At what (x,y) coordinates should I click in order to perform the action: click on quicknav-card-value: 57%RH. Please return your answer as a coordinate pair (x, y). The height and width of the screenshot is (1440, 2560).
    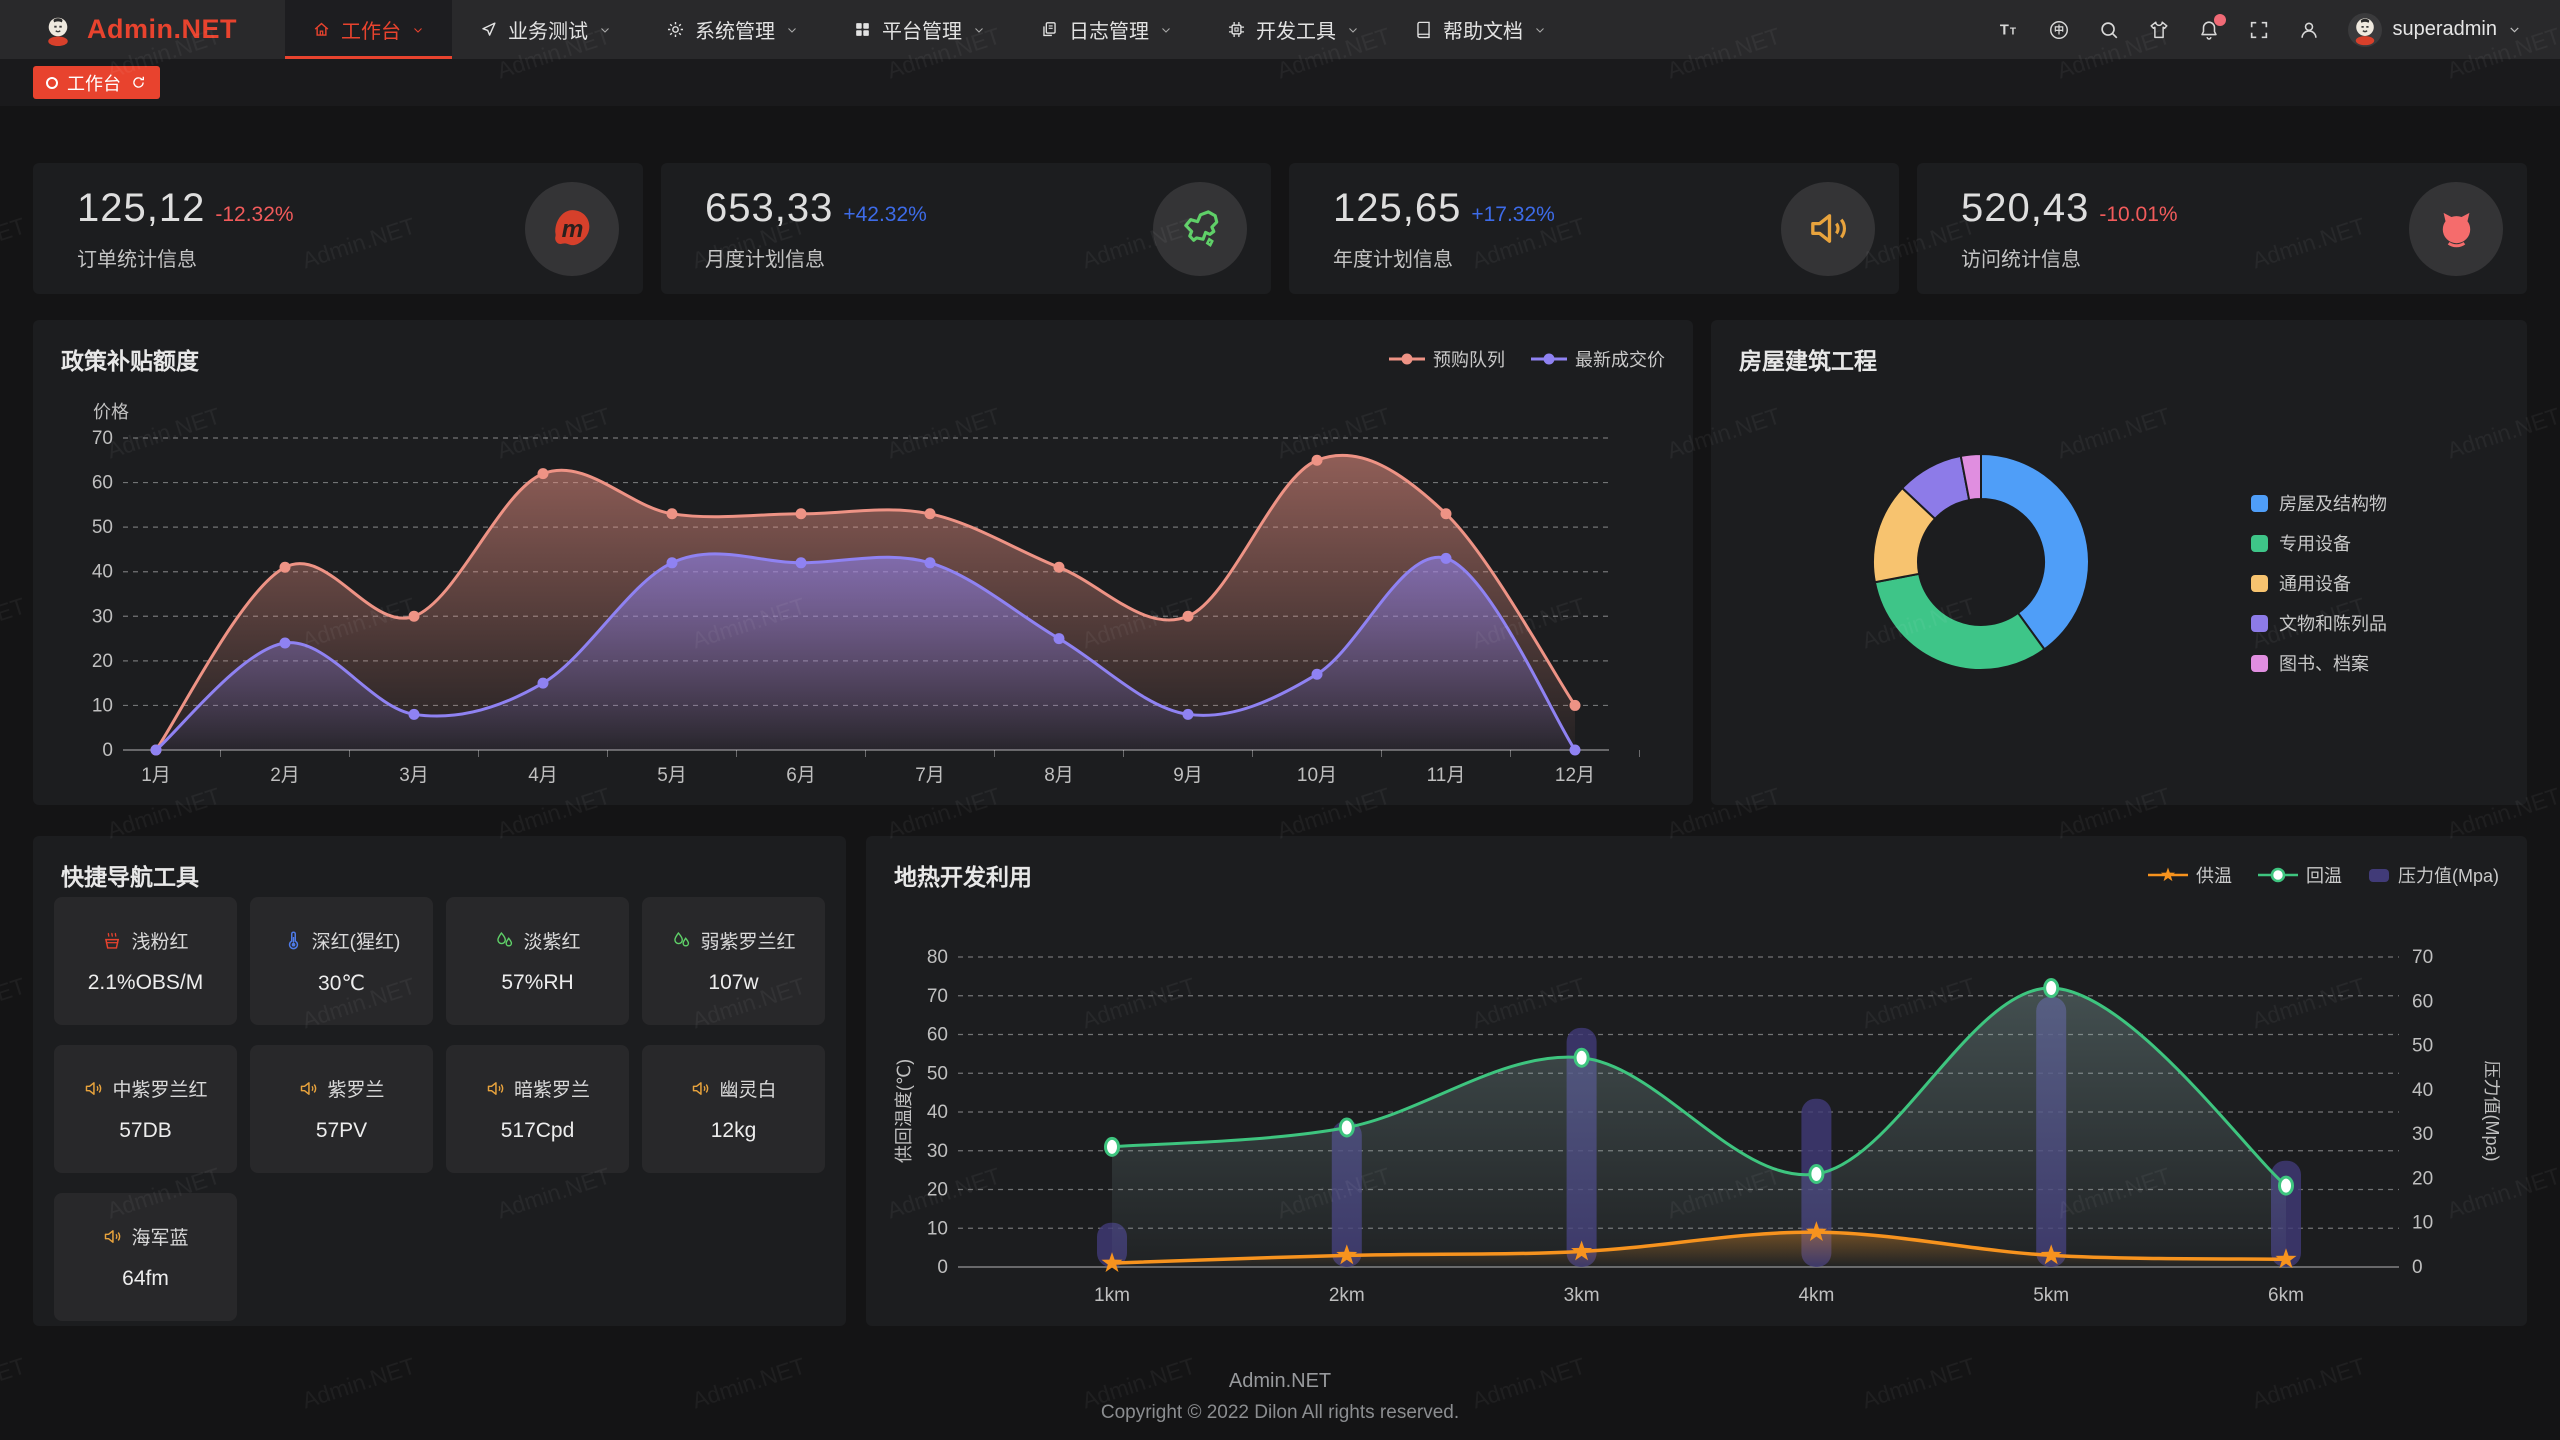
    Looking at the image, I should click on (537, 982).